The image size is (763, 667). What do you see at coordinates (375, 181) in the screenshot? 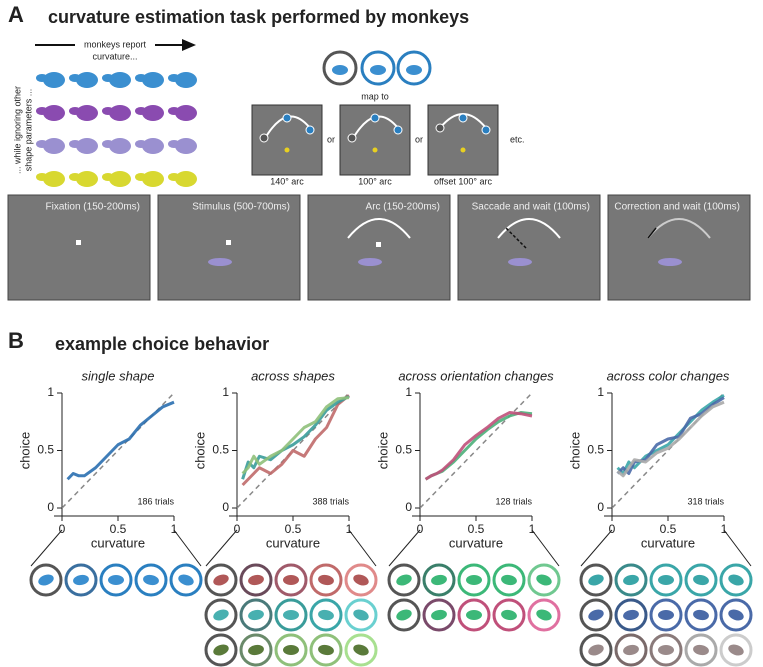
I see `arc-label: 100° arc` at bounding box center [375, 181].